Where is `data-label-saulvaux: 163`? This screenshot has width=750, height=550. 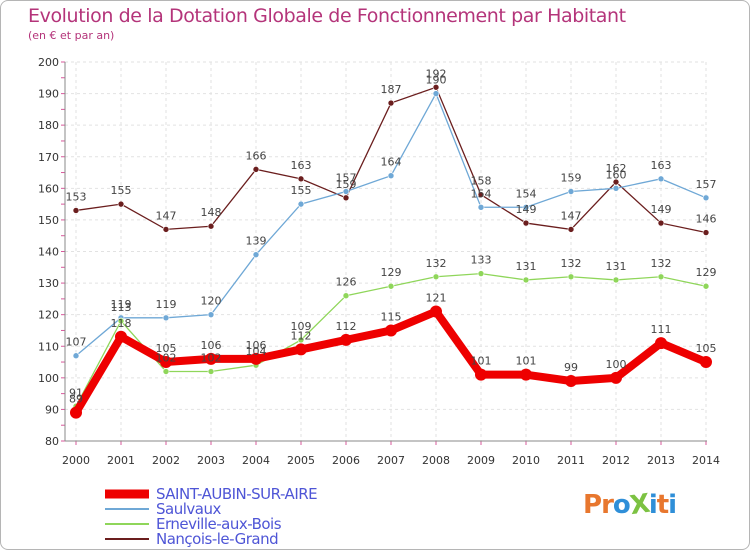
data-label-saulvaux: 163 is located at coordinates (661, 165).